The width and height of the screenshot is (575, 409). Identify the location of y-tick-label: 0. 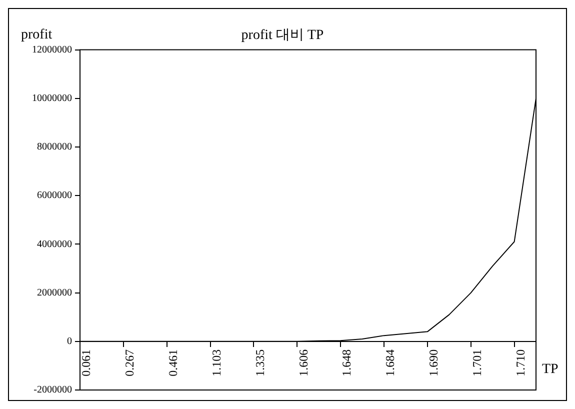
(69, 342).